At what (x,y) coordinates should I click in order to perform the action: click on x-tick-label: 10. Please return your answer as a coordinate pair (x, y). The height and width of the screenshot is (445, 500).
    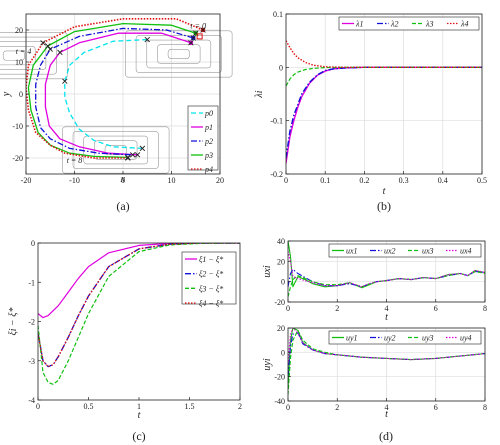
    Looking at the image, I should click on (172, 180).